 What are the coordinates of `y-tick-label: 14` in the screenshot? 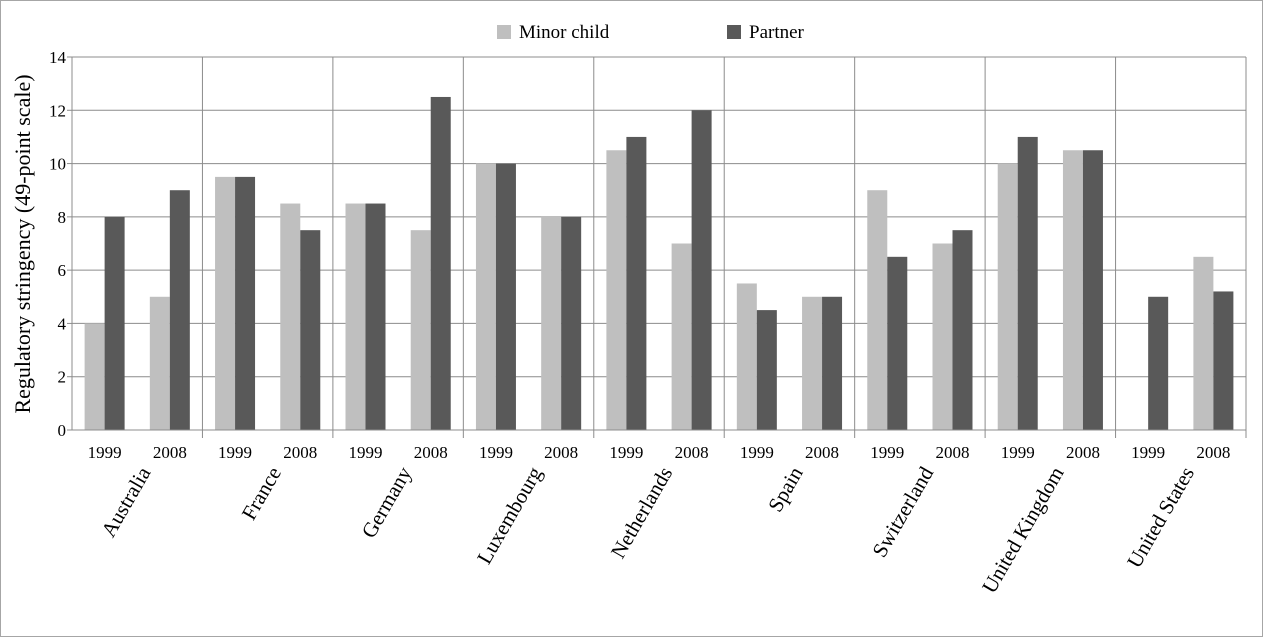 It's located at (58, 57).